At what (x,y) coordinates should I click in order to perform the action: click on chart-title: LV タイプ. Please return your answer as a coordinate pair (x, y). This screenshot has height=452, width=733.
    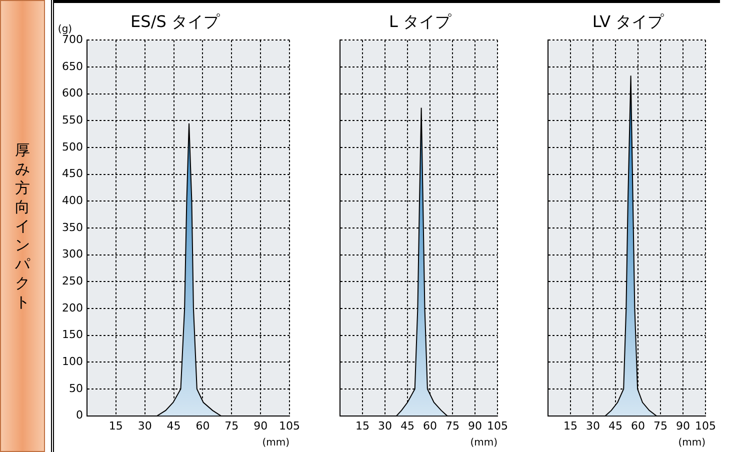
    Looking at the image, I should click on (628, 21).